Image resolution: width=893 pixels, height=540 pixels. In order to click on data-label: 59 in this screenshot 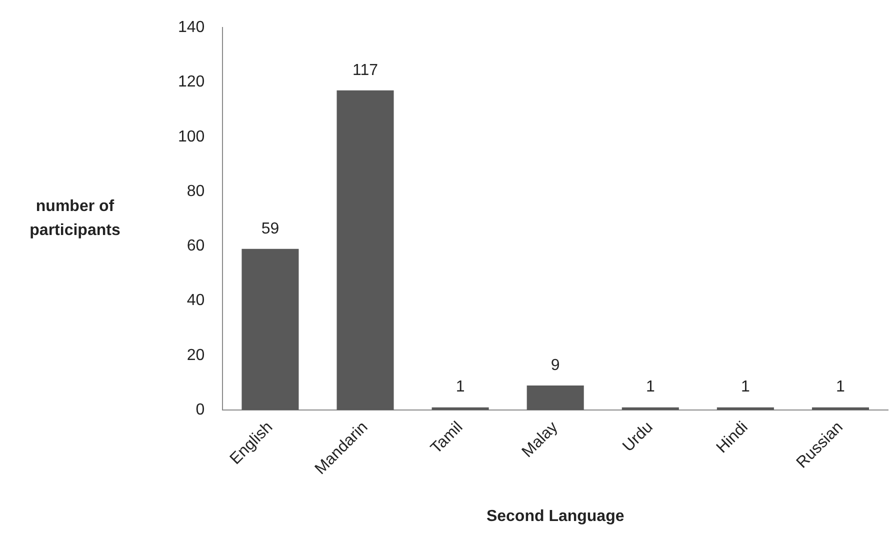, I will do `click(270, 229)`.